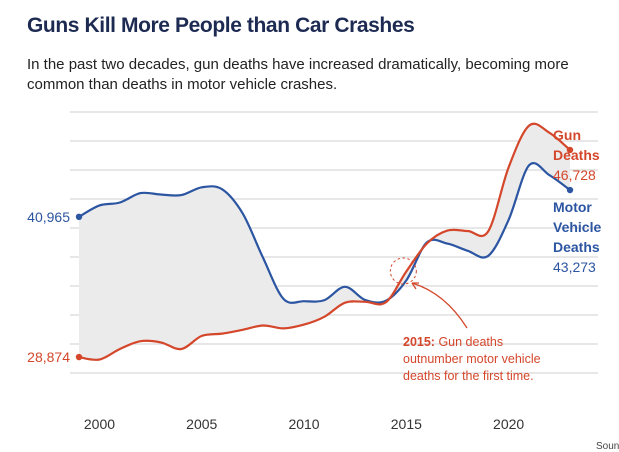  What do you see at coordinates (79, 357) in the screenshot?
I see `gun-start-point` at bounding box center [79, 357].